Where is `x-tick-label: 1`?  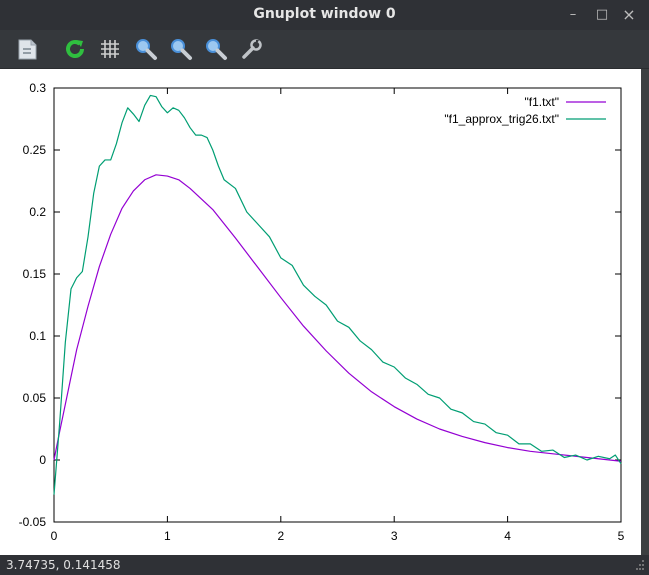
x-tick-label: 1 is located at coordinates (167, 536).